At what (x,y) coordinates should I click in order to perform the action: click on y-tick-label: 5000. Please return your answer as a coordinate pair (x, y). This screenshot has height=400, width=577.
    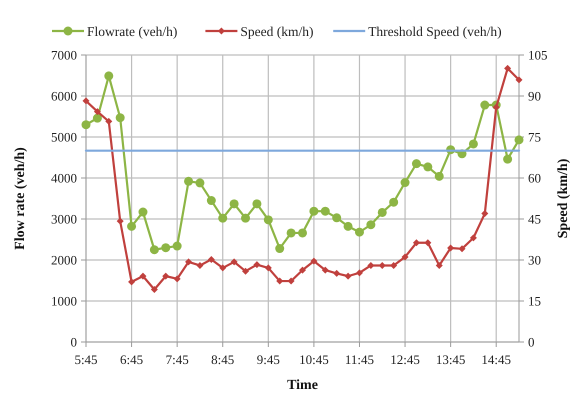
    Looking at the image, I should click on (64, 137).